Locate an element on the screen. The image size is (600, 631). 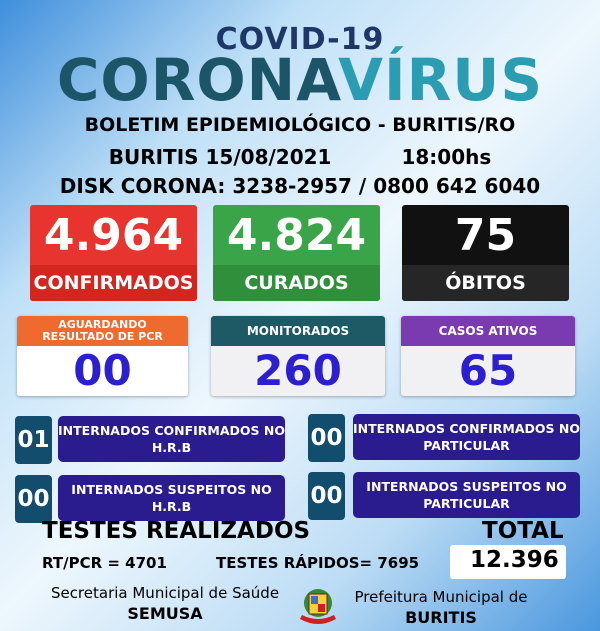
monitored-value: 260 is located at coordinates (298, 370).